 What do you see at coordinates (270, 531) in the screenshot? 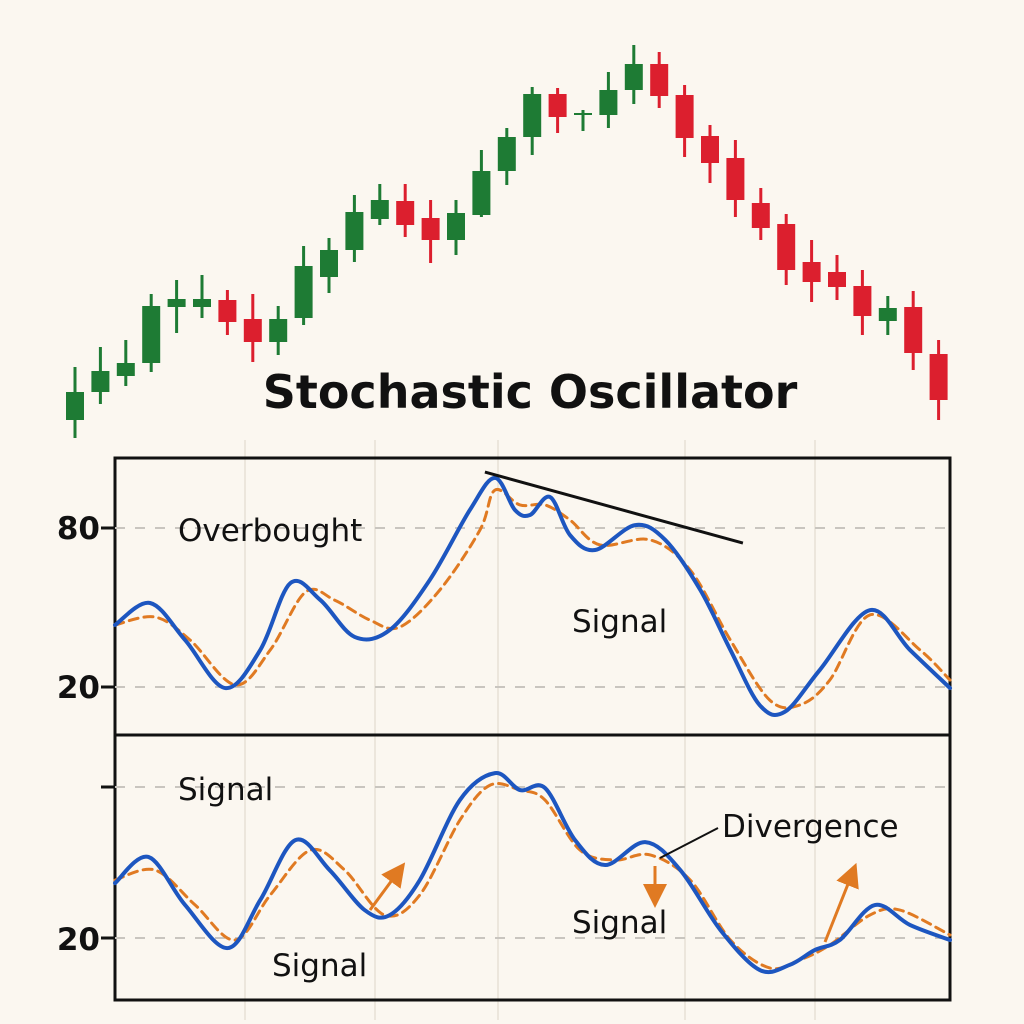
I see `overbought-label: Overbought` at bounding box center [270, 531].